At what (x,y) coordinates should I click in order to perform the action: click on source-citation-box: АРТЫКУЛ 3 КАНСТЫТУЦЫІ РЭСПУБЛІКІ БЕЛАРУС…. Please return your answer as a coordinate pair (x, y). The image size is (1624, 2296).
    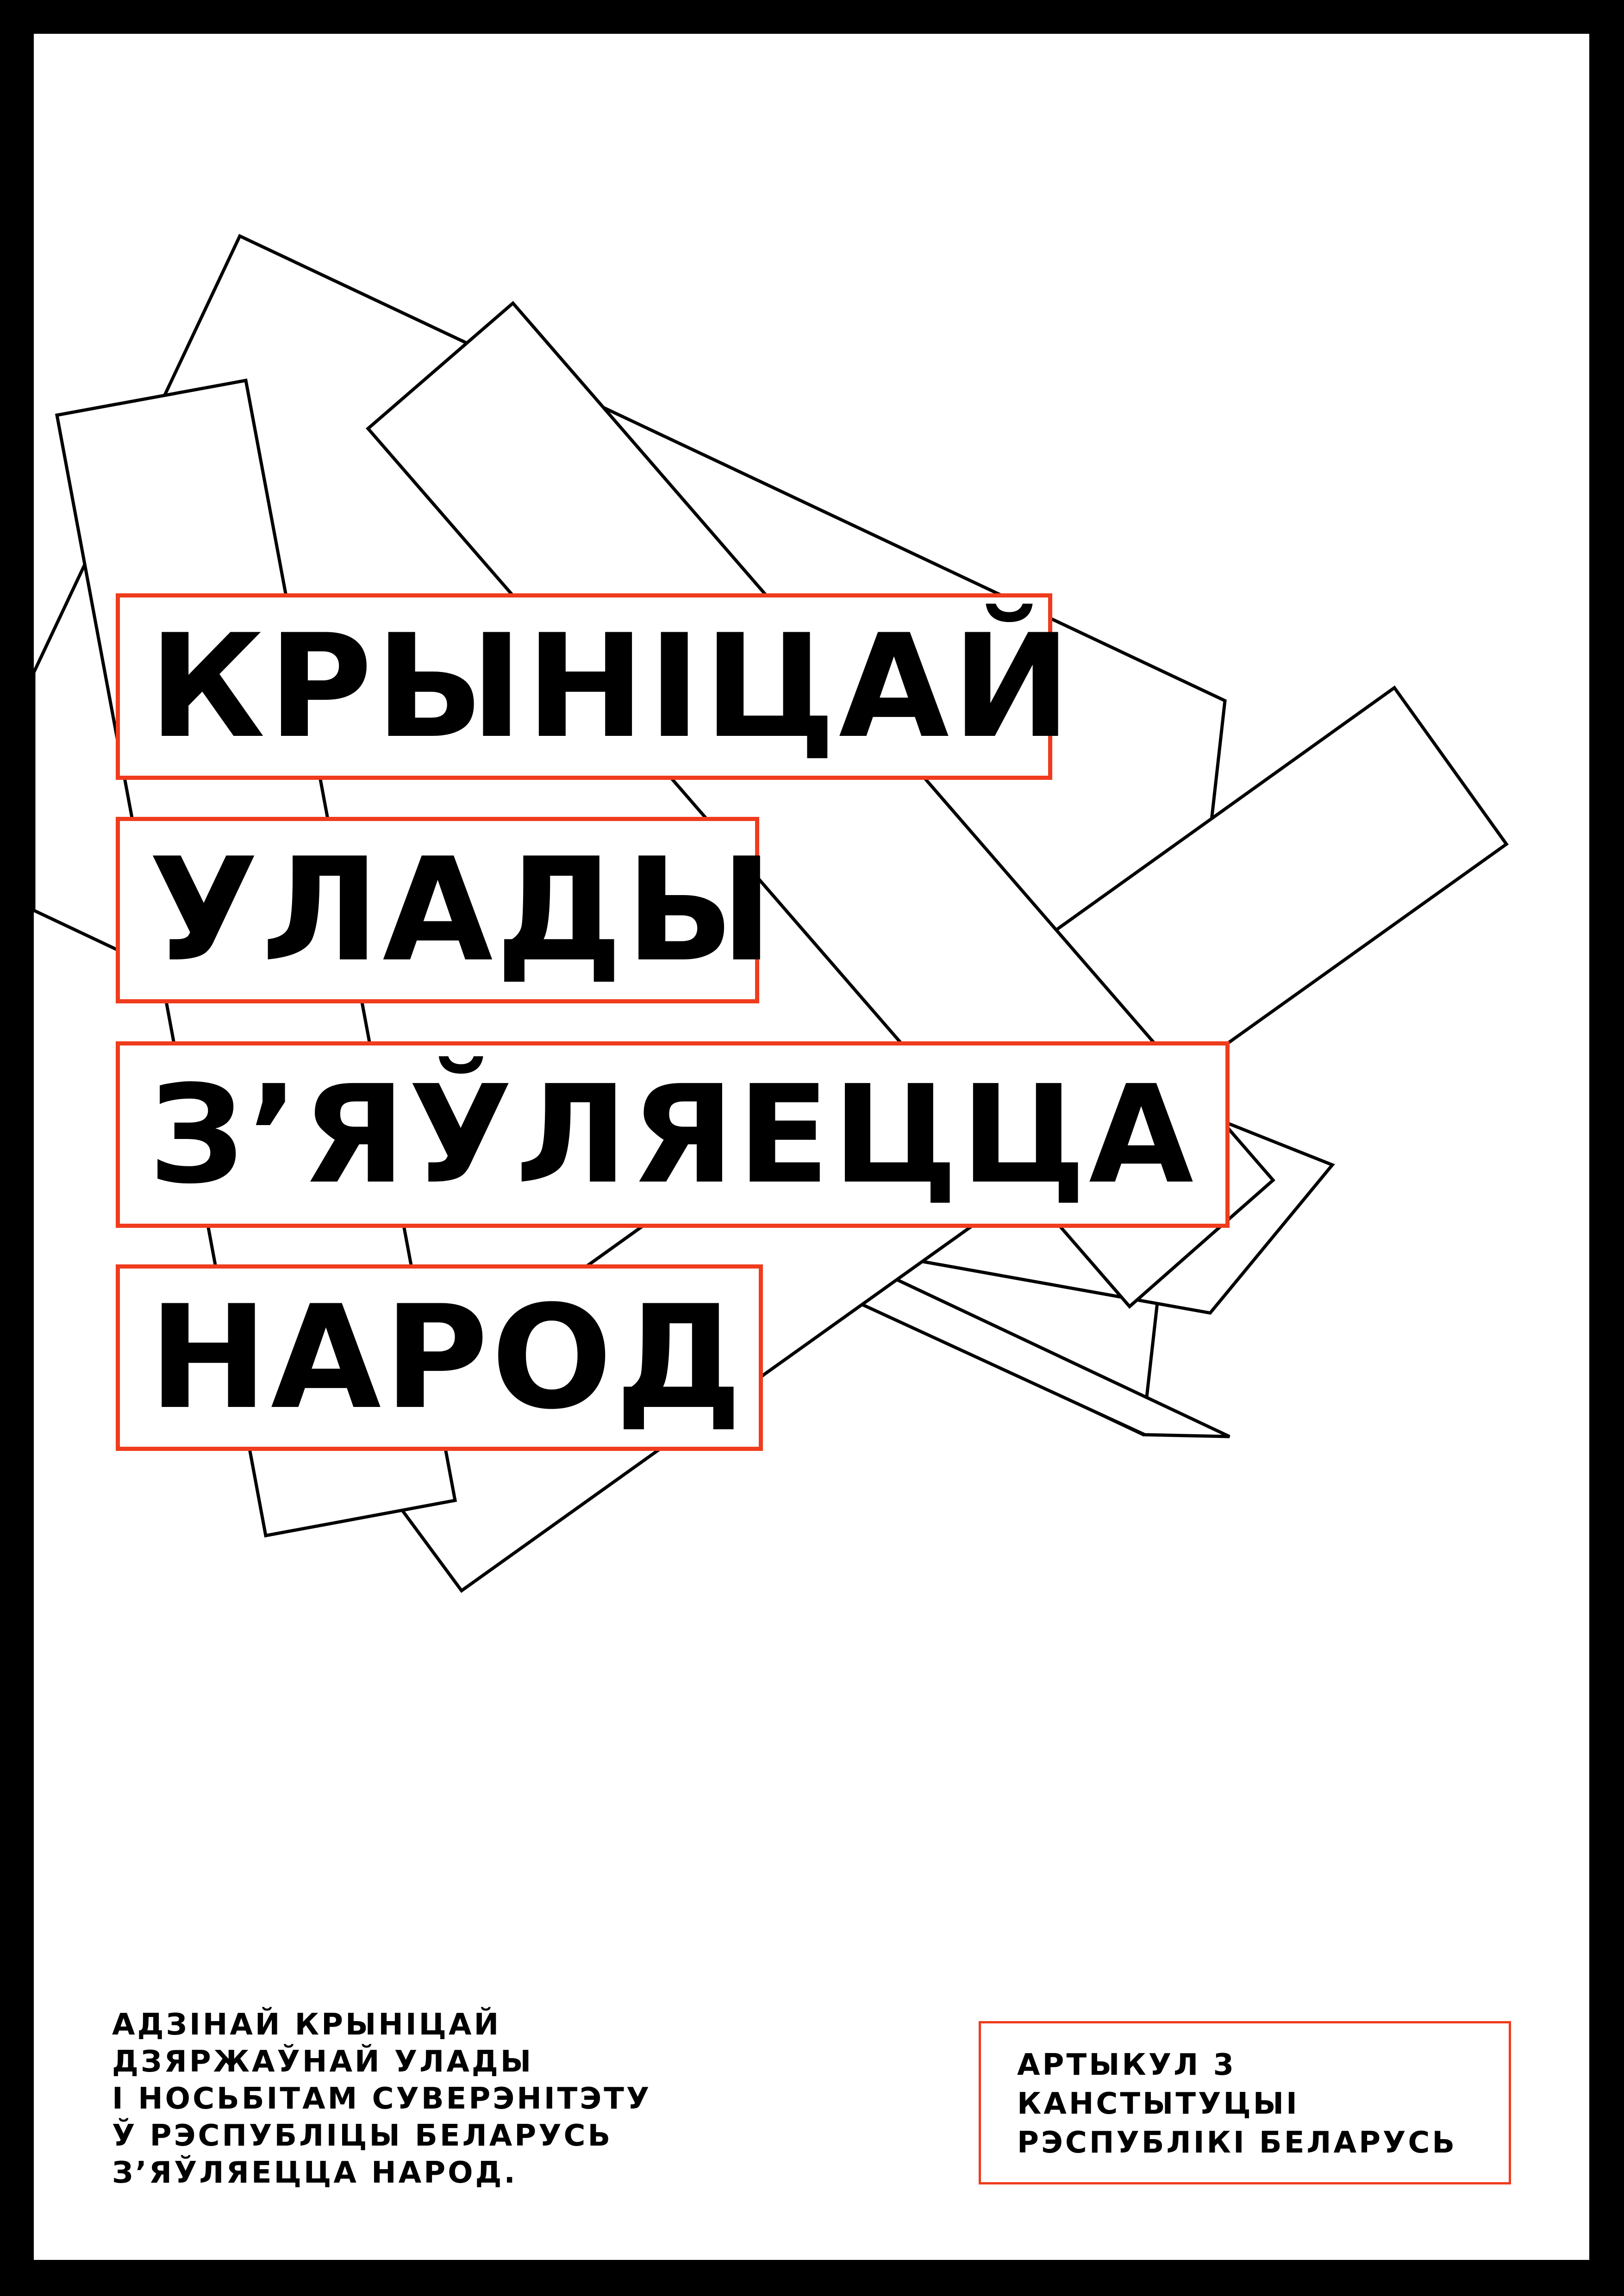
    Looking at the image, I should click on (1245, 2102).